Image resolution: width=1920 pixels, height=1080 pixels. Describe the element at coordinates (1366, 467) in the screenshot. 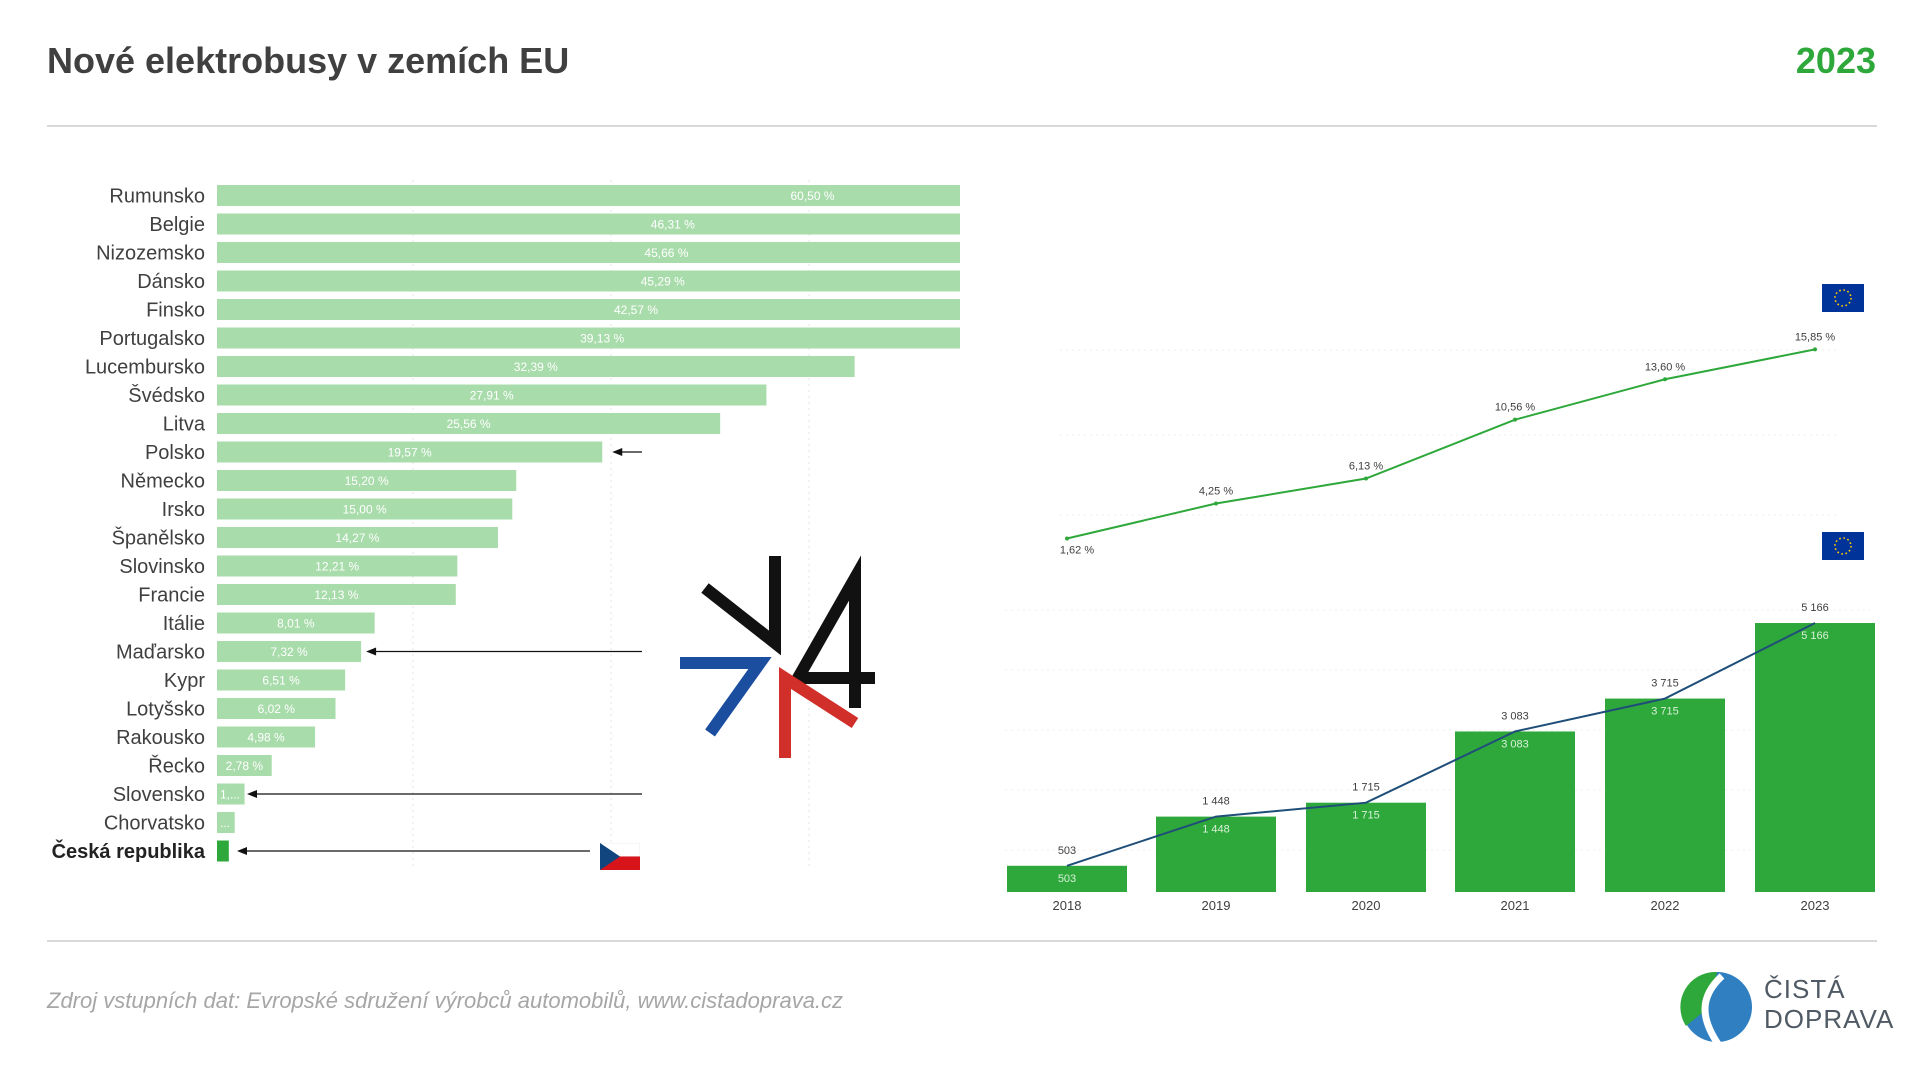

I see `value-label: 6,13 %` at that location.